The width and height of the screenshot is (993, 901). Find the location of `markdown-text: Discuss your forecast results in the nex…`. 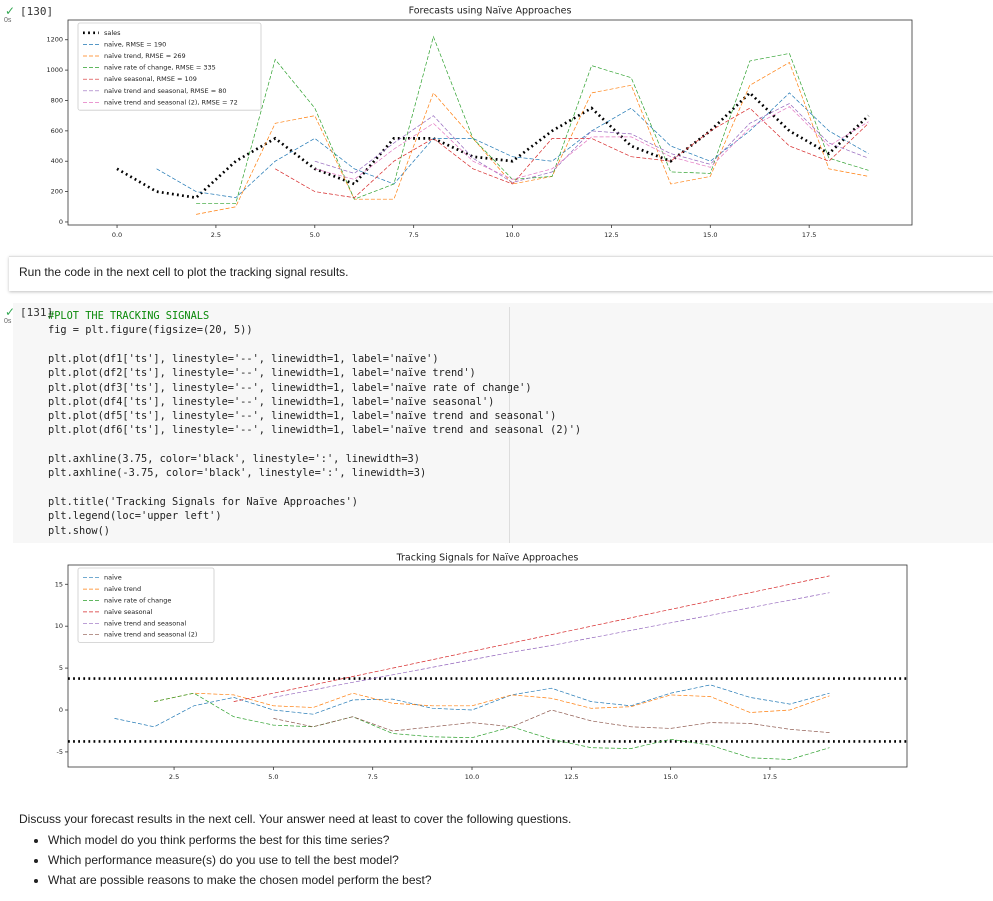

markdown-text: Discuss your forecast results in the nex… is located at coordinates (295, 819).